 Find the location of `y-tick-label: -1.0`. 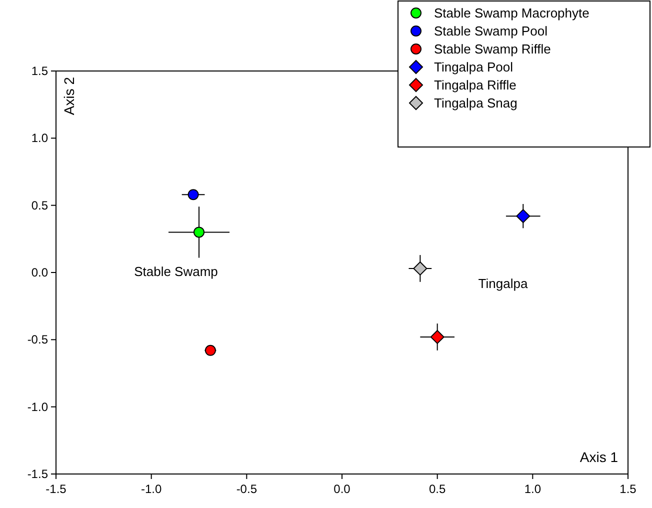

y-tick-label: -1.0 is located at coordinates (37, 407).